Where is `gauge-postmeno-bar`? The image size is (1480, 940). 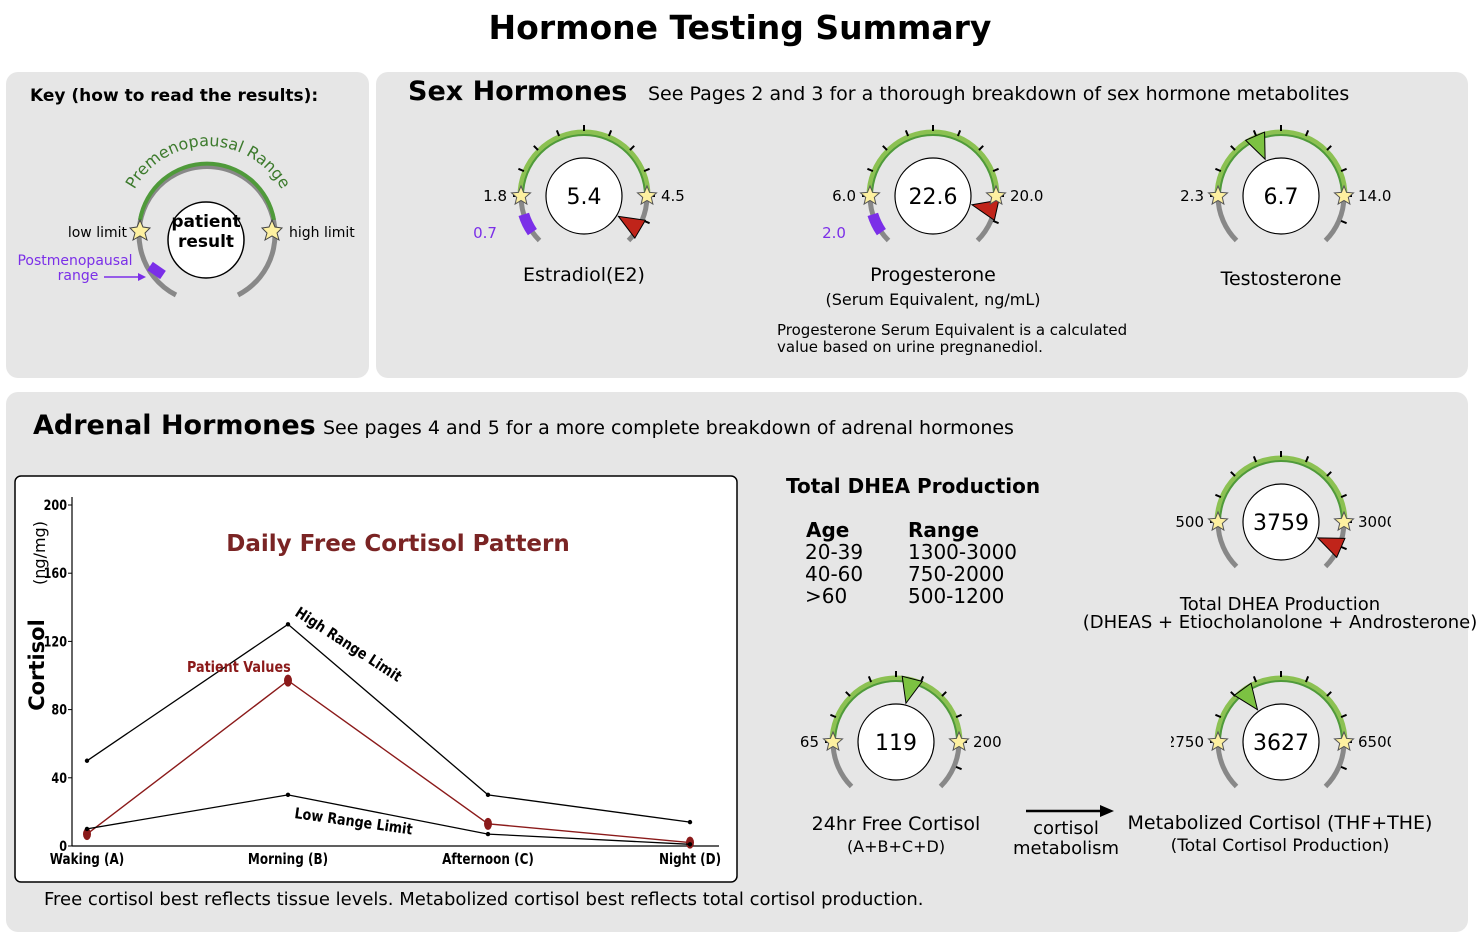
gauge-postmeno-bar is located at coordinates (528, 224).